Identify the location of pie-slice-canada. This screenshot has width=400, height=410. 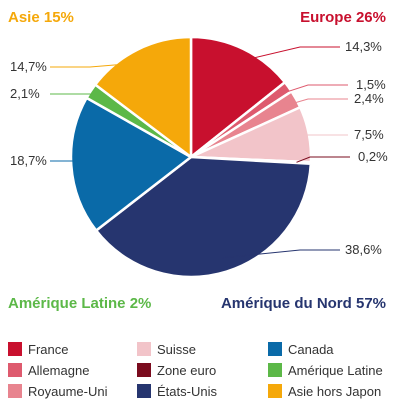
(131, 164).